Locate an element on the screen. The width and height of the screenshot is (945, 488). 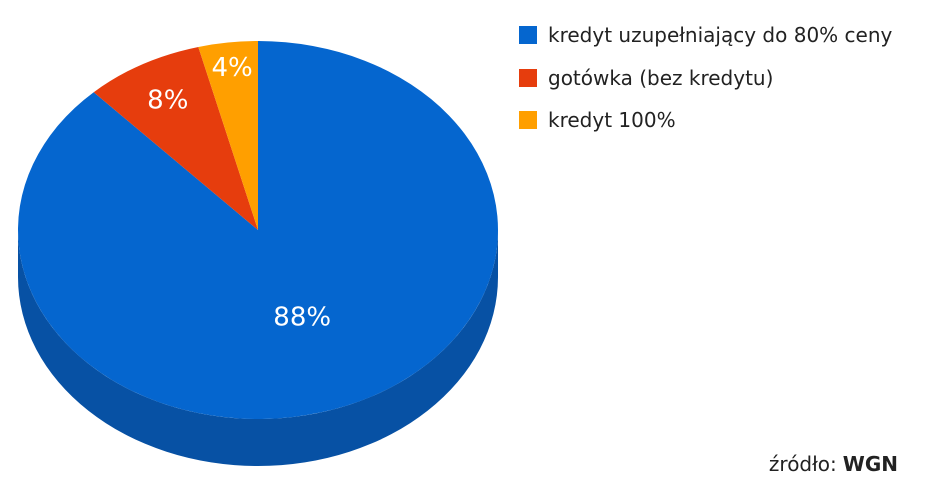
source-note: źródło: WGN is located at coordinates (833, 464).